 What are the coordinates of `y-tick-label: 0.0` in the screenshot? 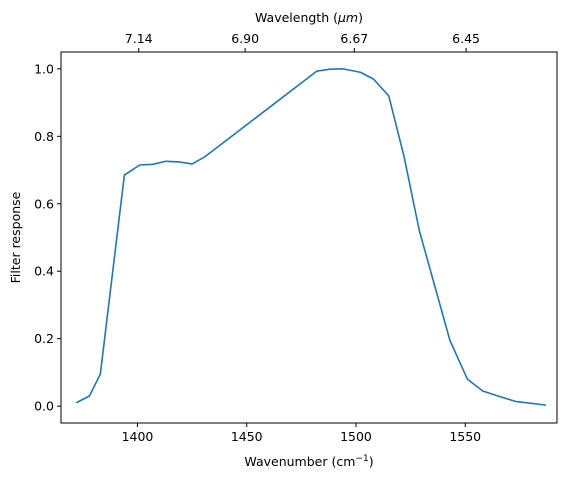 It's located at (44, 406).